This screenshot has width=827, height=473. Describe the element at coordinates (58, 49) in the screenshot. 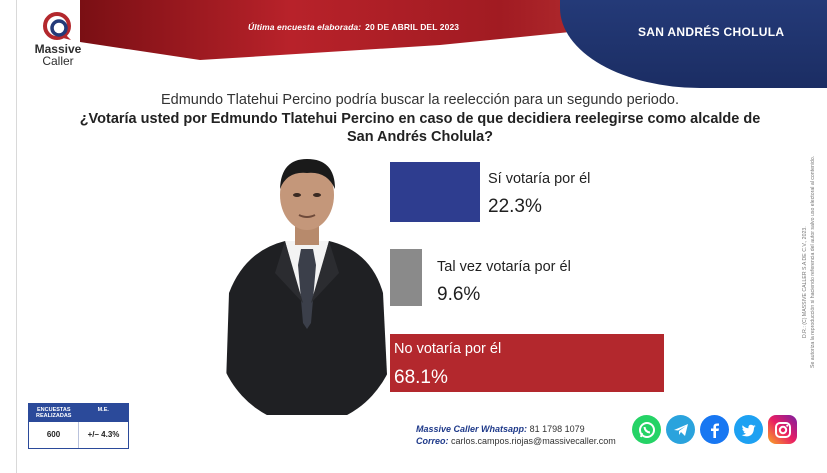

I see `logo-name: Massive` at that location.